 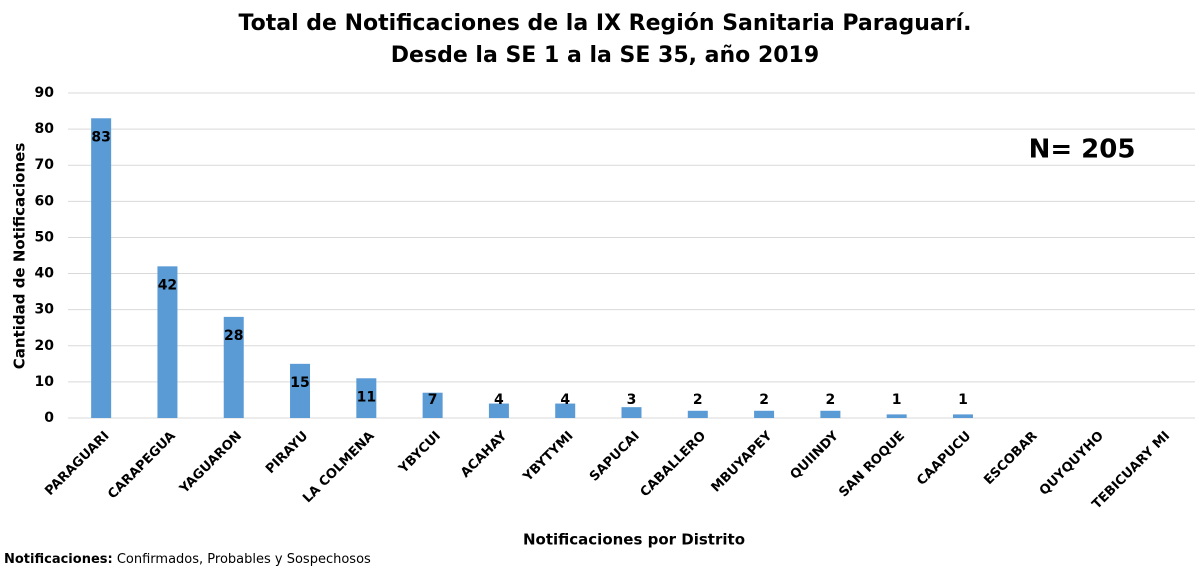 What do you see at coordinates (45, 93) in the screenshot?
I see `y-tick-label: 90` at bounding box center [45, 93].